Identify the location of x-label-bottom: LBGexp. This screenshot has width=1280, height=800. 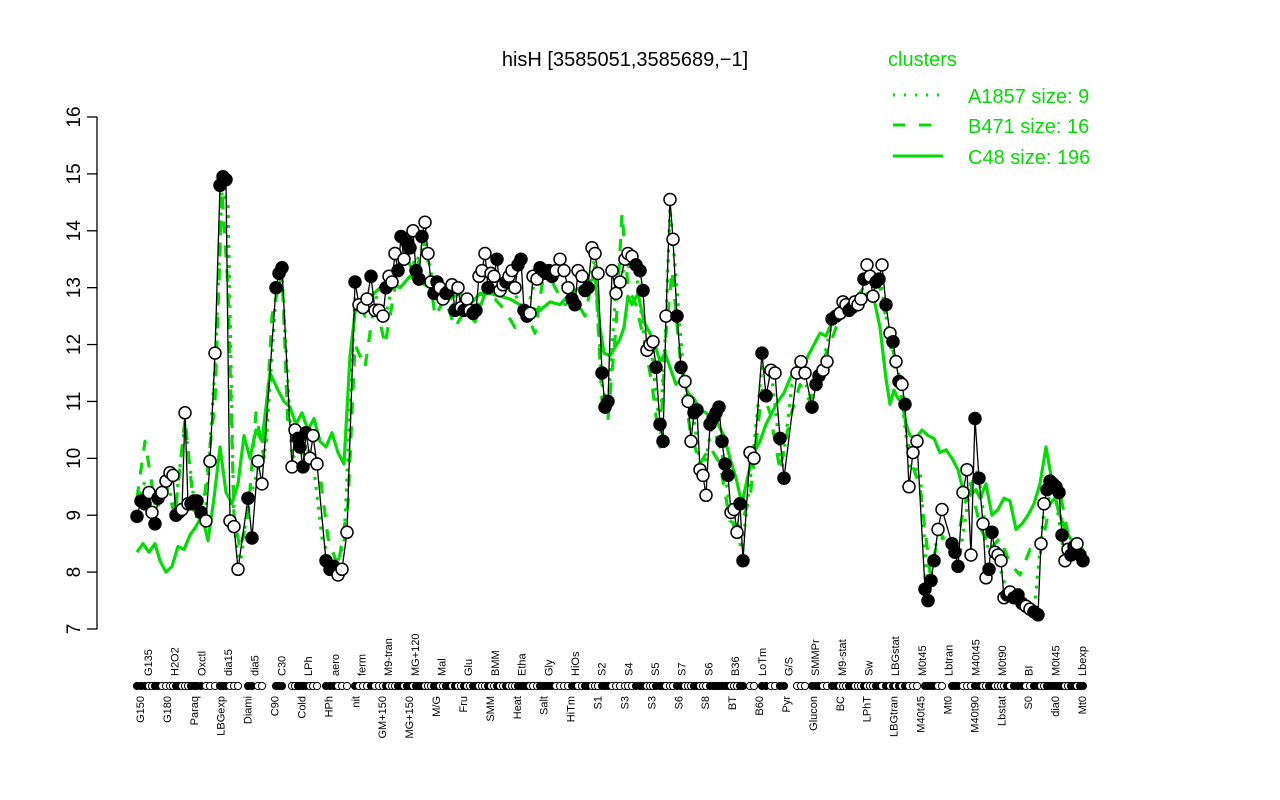
(222, 716).